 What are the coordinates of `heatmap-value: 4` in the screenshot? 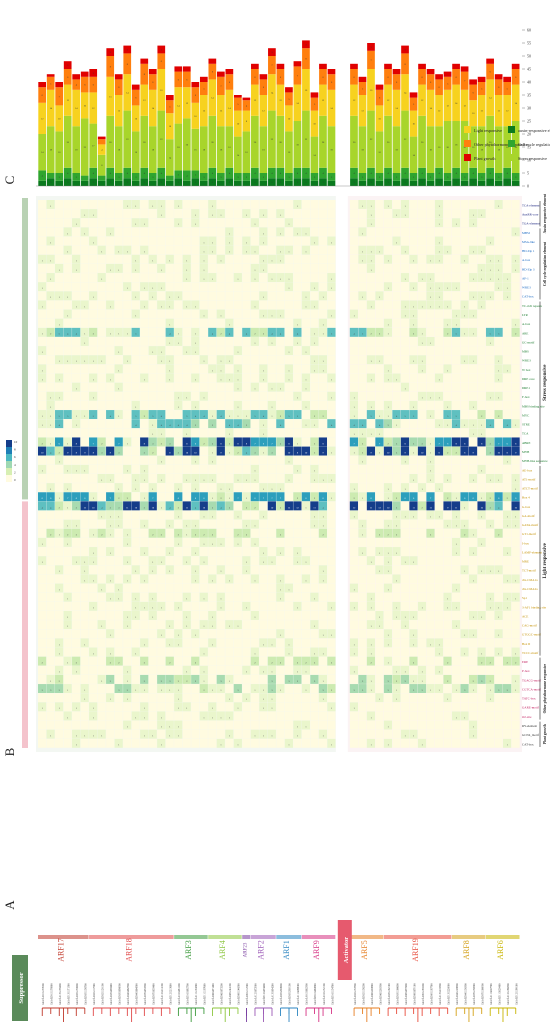 It's located at (230, 334).